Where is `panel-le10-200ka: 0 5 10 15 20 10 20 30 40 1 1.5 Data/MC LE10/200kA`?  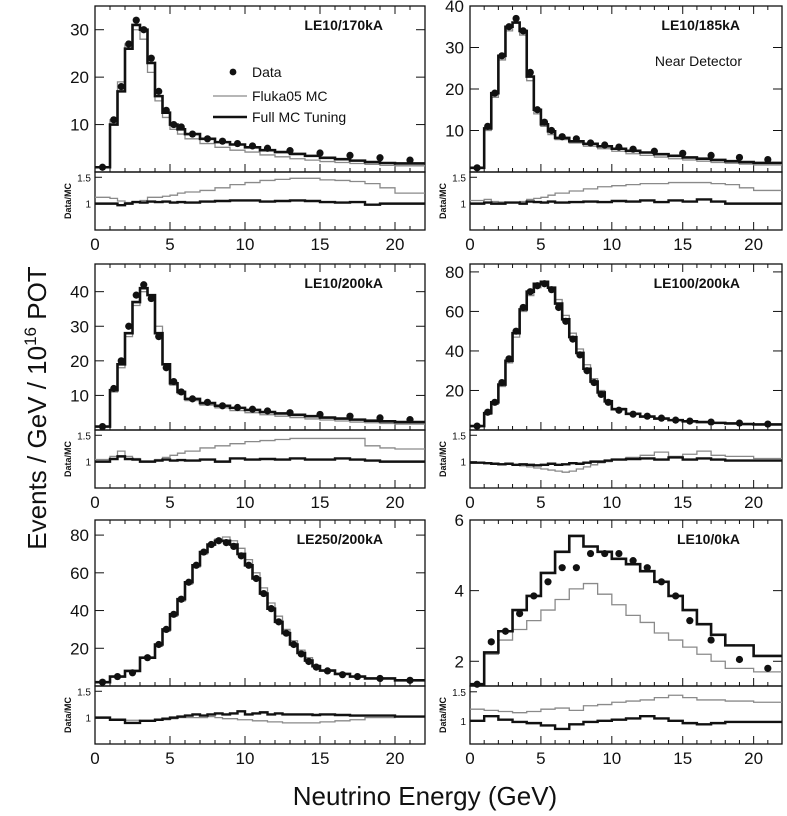
panel-le10-200ka: 0 5 10 15 20 10 20 30 40 1 1.5 Data/MC LE10/200kA is located at coordinates (244, 387).